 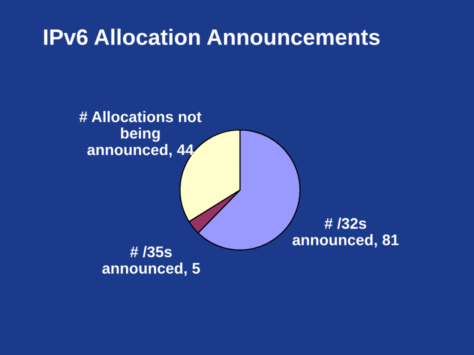 What do you see at coordinates (140, 134) in the screenshot?
I see `slice-label: # Allocations not being announced, 44` at bounding box center [140, 134].